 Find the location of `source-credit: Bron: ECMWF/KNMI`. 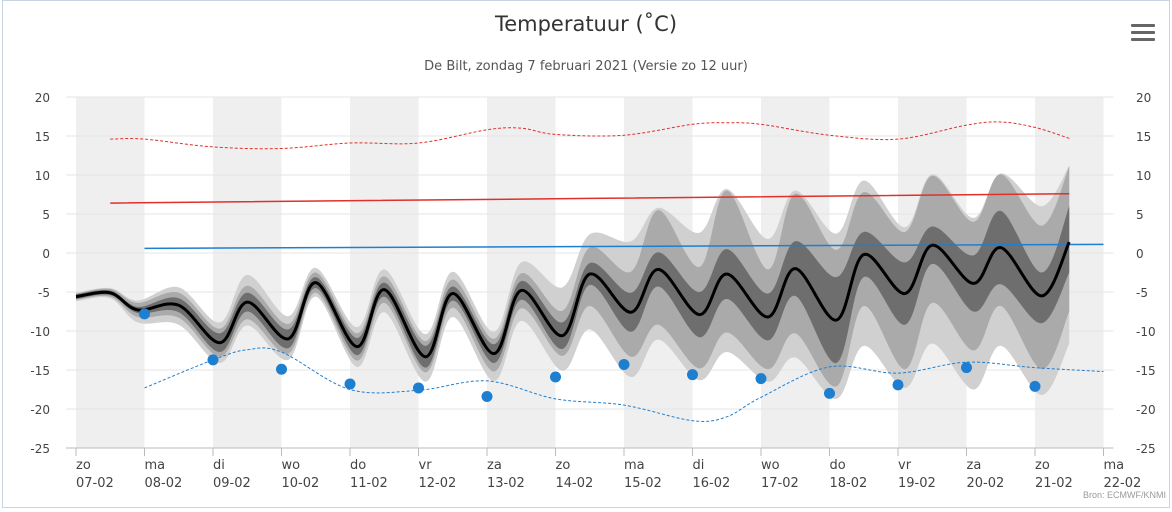

source-credit: Bron: ECMWF/KNMI is located at coordinates (1124, 495).